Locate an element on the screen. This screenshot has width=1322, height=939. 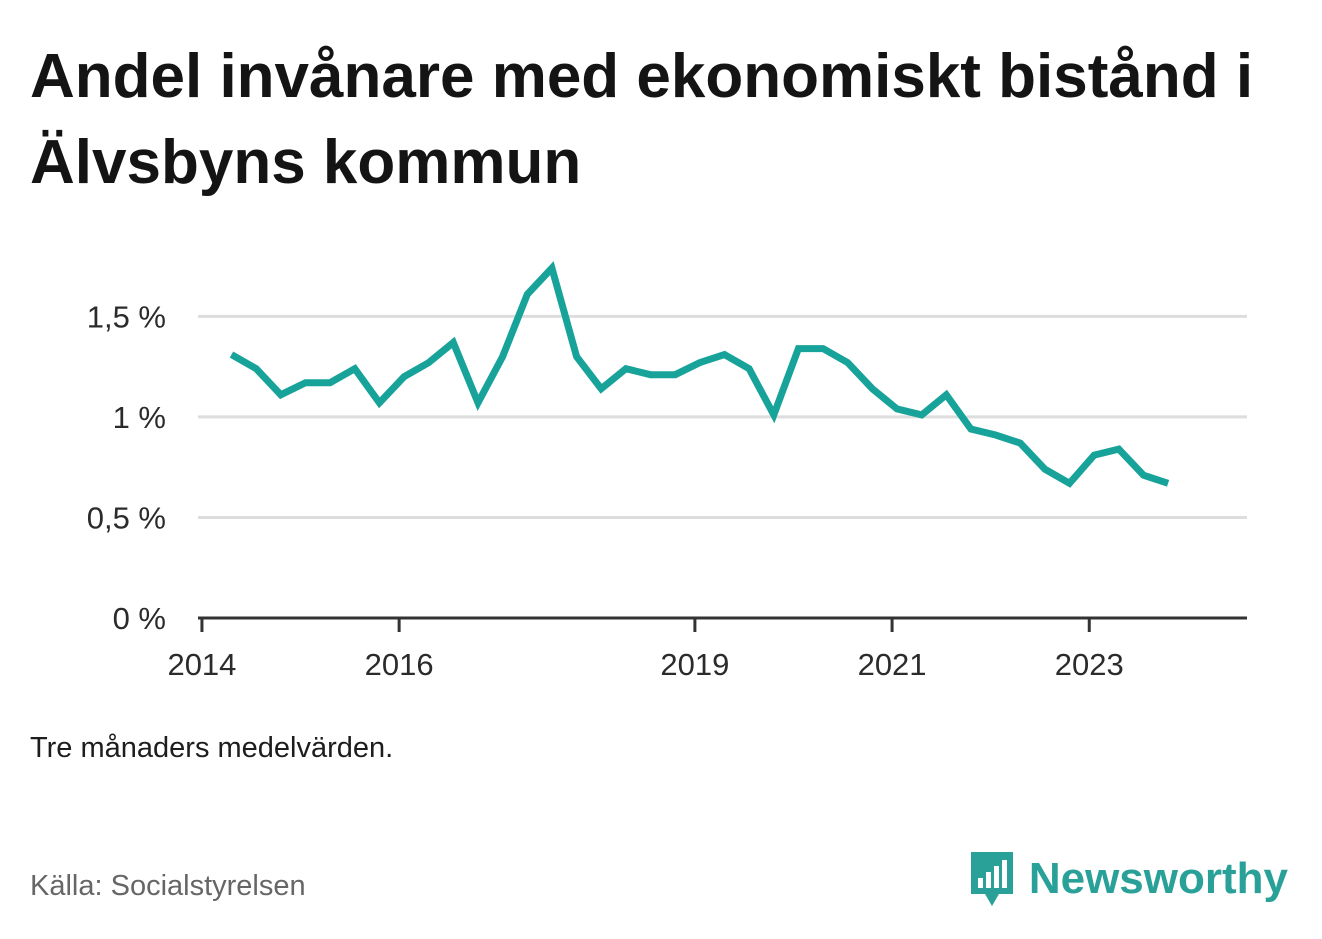
x-tick-label: 2016 is located at coordinates (399, 664).